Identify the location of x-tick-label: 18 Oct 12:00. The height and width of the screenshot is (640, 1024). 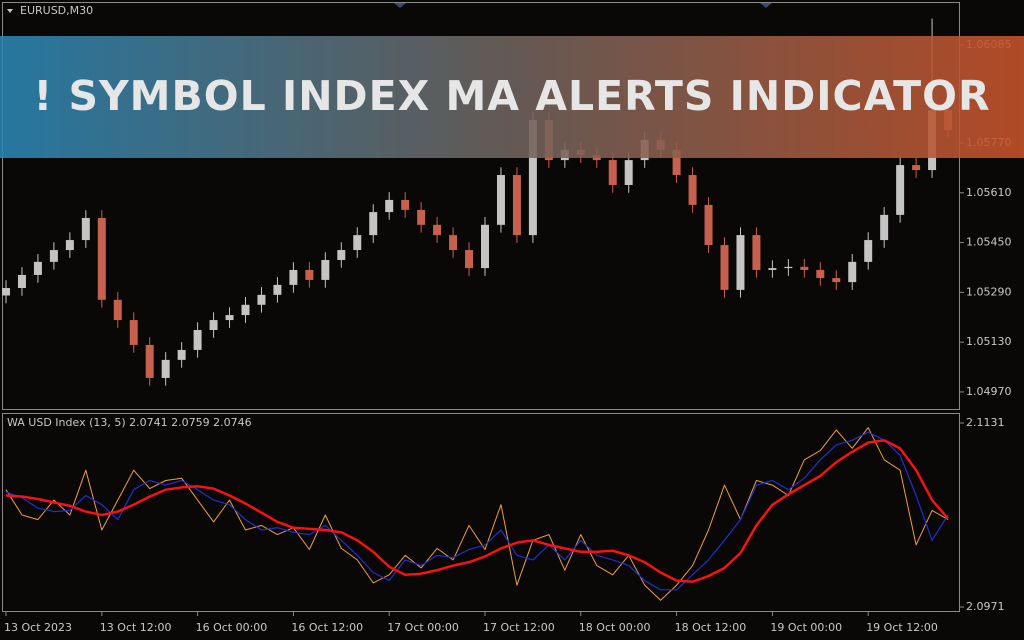
(711, 627).